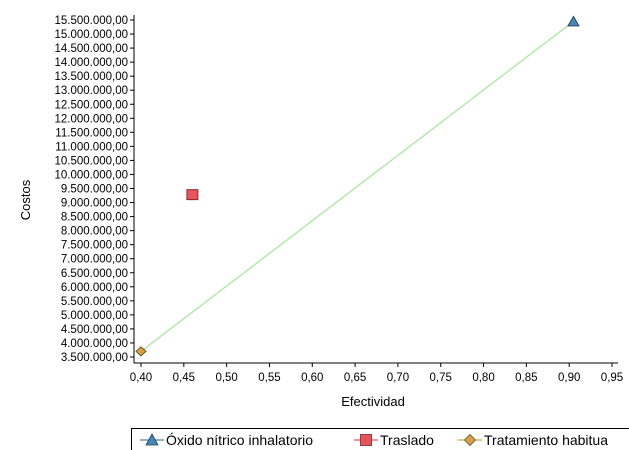 This screenshot has width=629, height=450. Describe the element at coordinates (366, 440) in the screenshot. I see `square-icon` at that location.